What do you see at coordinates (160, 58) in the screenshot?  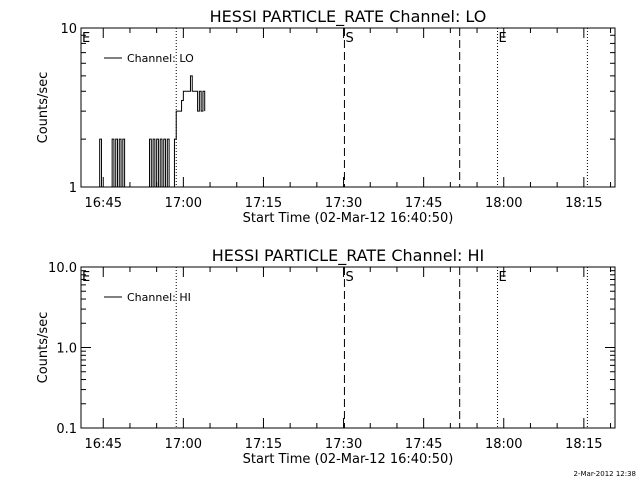 I see `legend-label: Channel: LO` at bounding box center [160, 58].